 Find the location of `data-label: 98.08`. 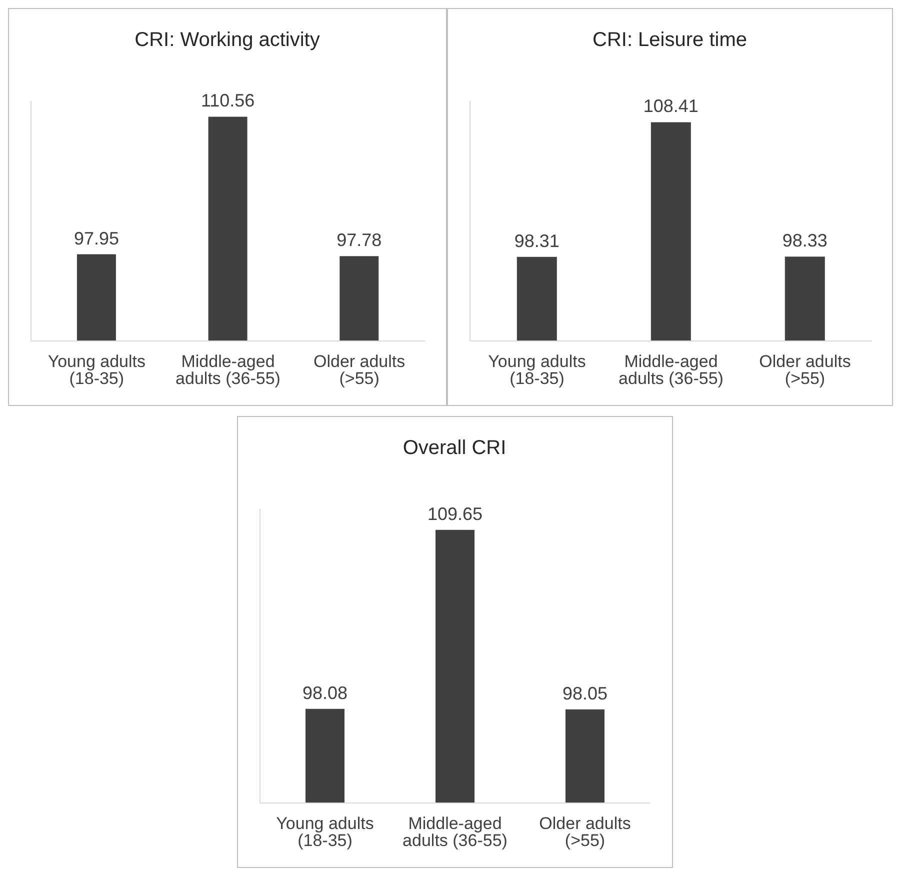

data-label: 98.08 is located at coordinates (325, 692).